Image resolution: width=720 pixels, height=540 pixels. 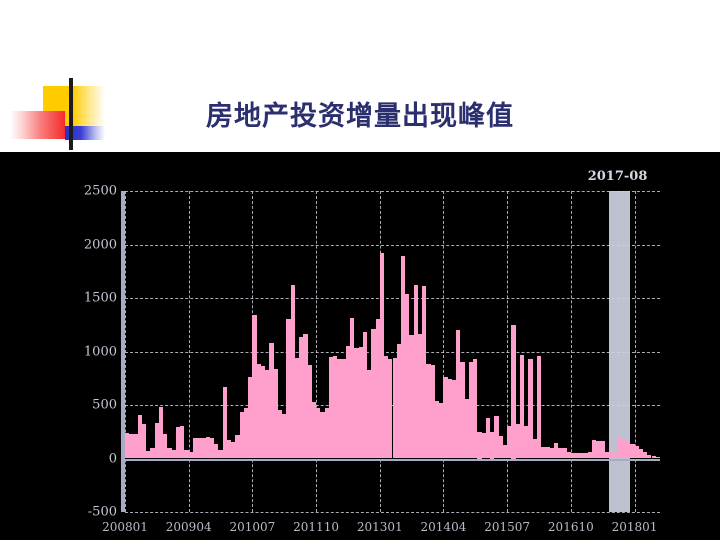 What do you see at coordinates (104, 405) in the screenshot?
I see `y-axis-tick-label: 500` at bounding box center [104, 405].